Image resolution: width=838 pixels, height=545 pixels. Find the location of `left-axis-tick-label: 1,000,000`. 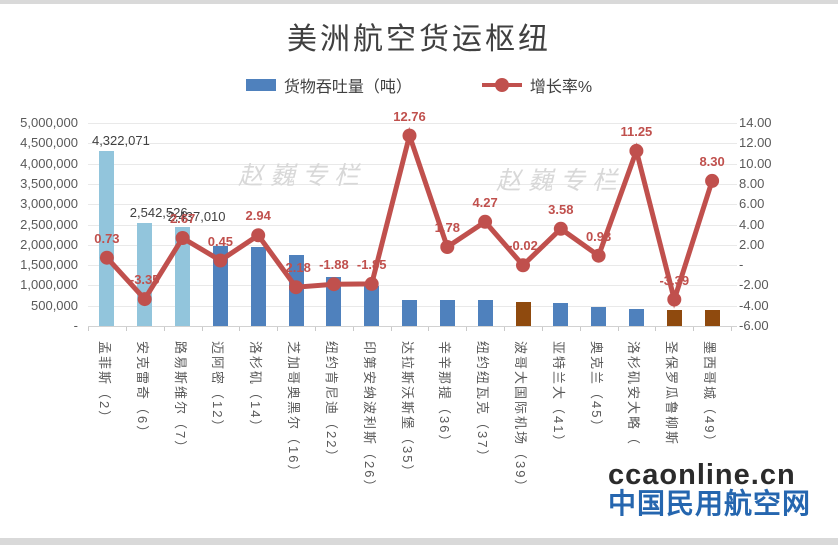

left-axis-tick-label: 1,000,000 is located at coordinates (49, 285).